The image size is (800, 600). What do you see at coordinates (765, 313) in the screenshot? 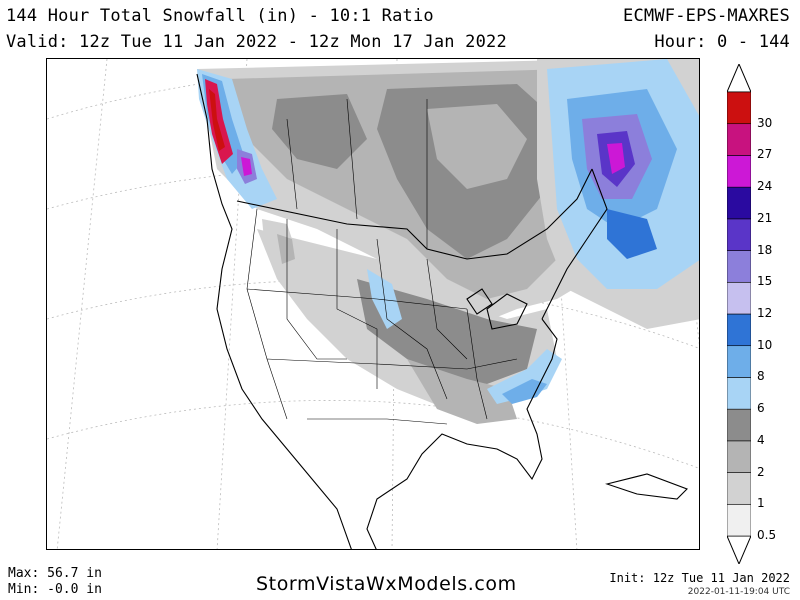
I see `legend-label: 12` at bounding box center [765, 313].